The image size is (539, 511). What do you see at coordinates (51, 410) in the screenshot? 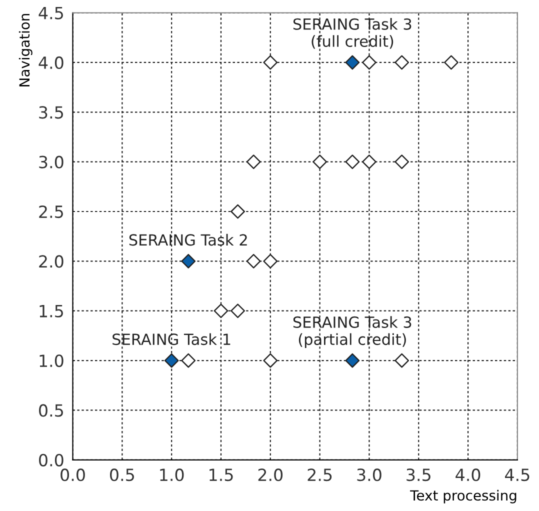
I see `y-tick-label: 0.5` at bounding box center [51, 410].